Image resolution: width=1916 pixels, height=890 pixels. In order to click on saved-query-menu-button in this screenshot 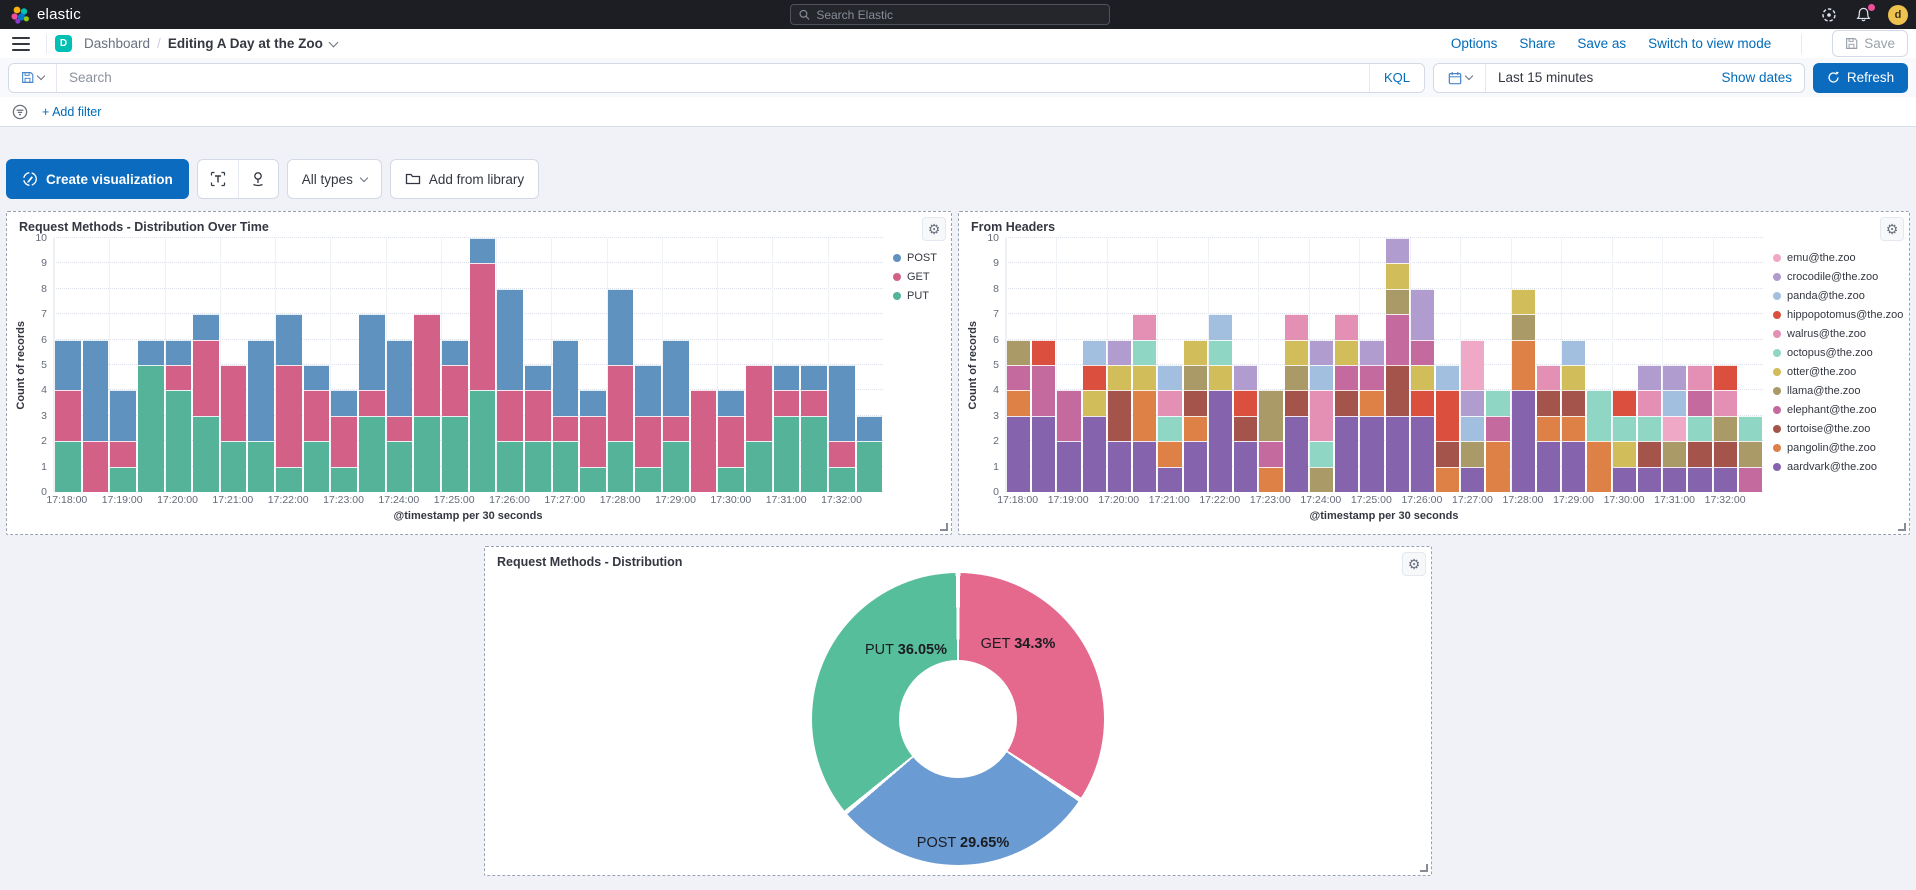, I will do `click(33, 77)`.